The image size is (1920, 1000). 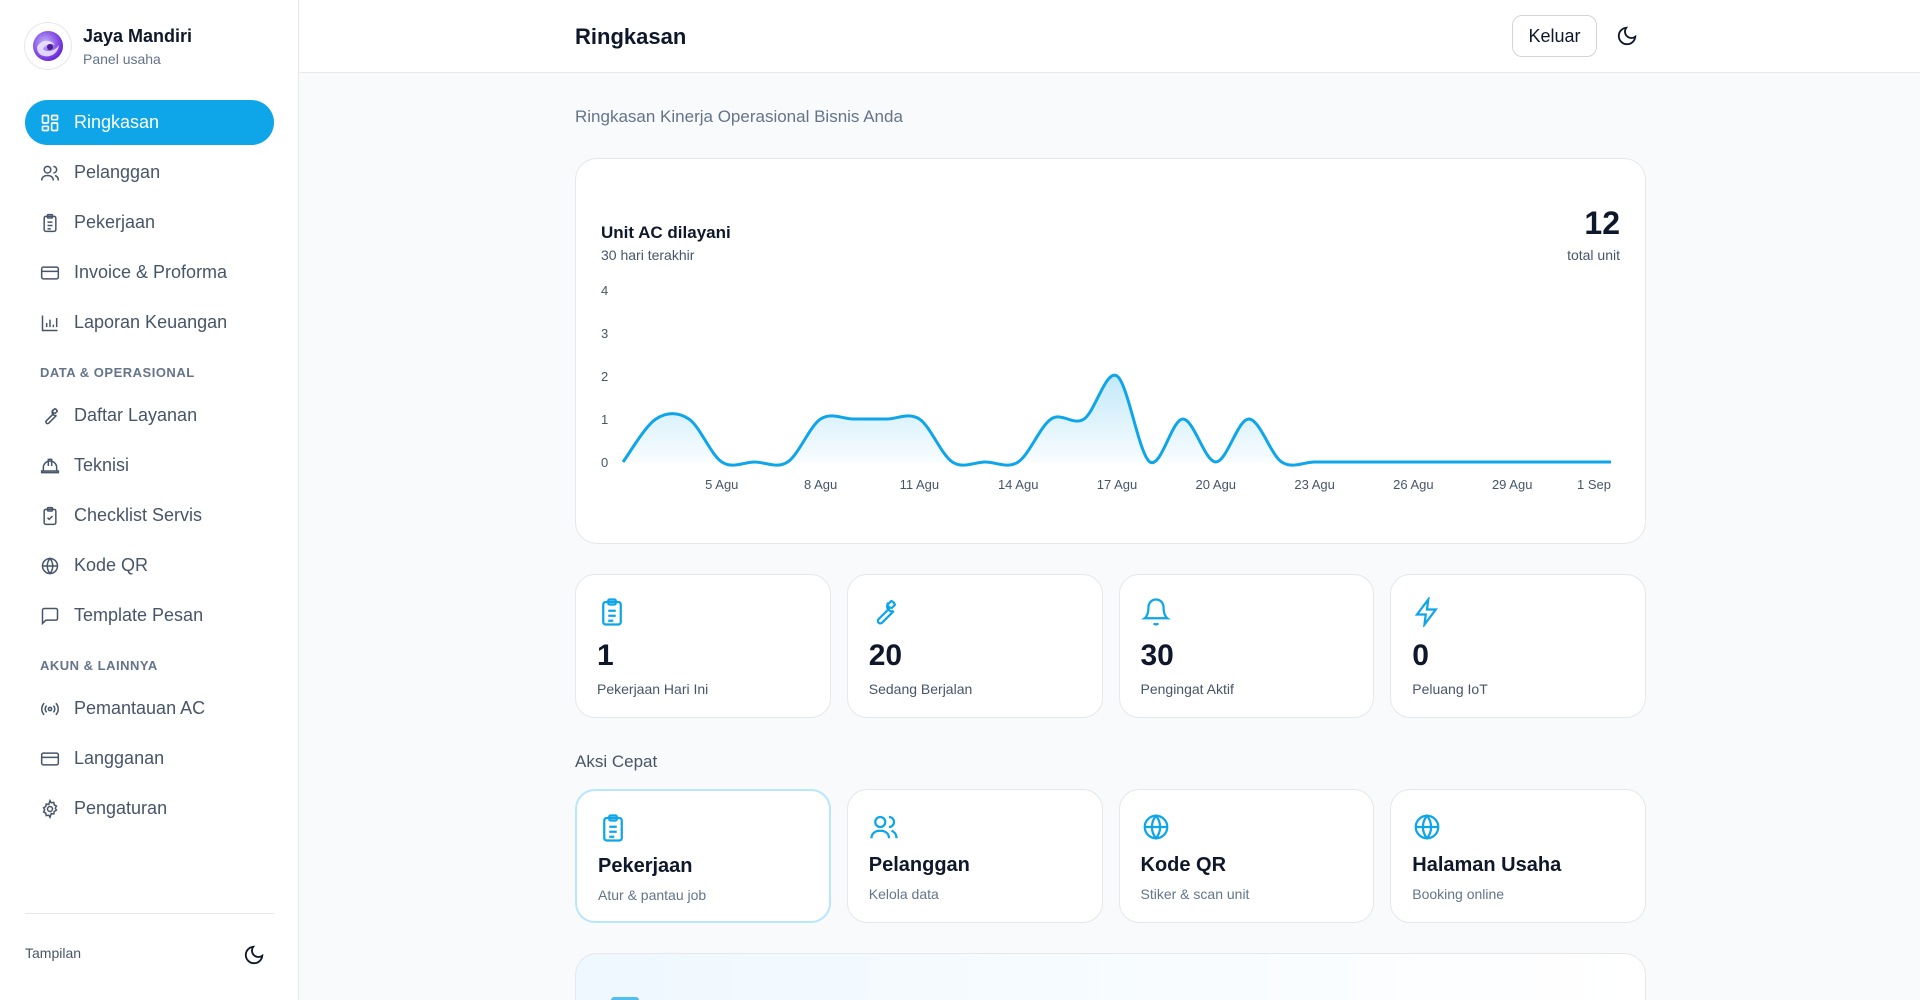 I want to click on data-point: 11 Agu: 1, so click(x=919, y=419).